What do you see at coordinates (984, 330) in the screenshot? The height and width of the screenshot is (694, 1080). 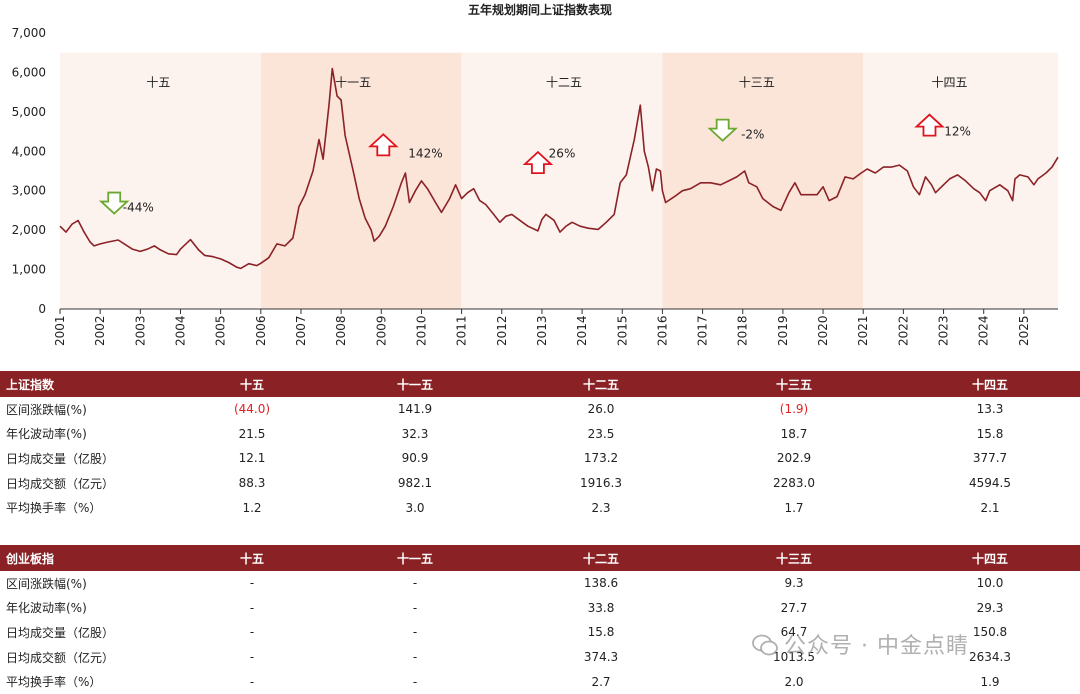 I see `x-tick-label: 2024` at bounding box center [984, 330].